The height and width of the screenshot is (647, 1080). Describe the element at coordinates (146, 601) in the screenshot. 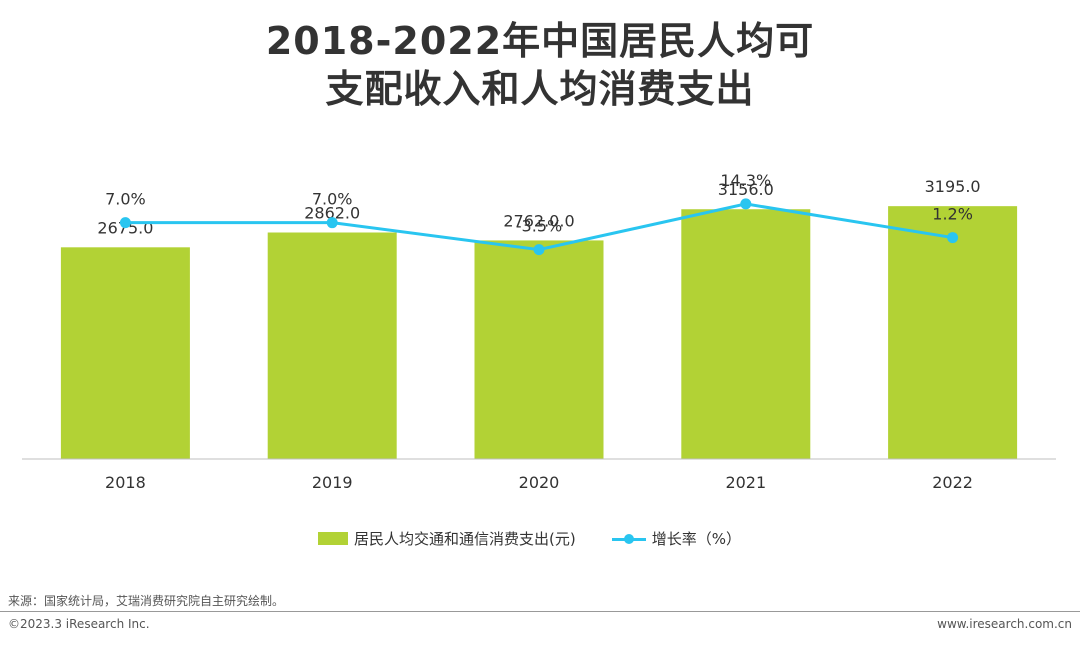

I see `source-note: 来源：国家统计局，艾瑞消费研究院自主研究绘制。` at that location.